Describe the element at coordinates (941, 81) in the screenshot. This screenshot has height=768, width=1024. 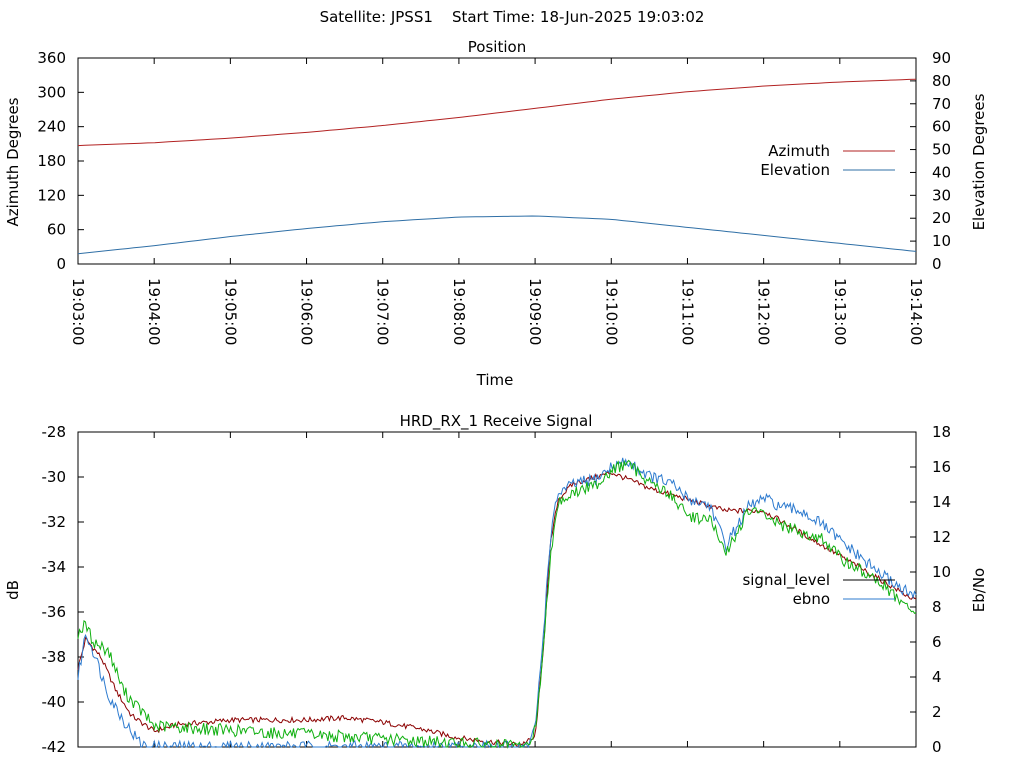
I see `y2-tick-label: 80` at that location.